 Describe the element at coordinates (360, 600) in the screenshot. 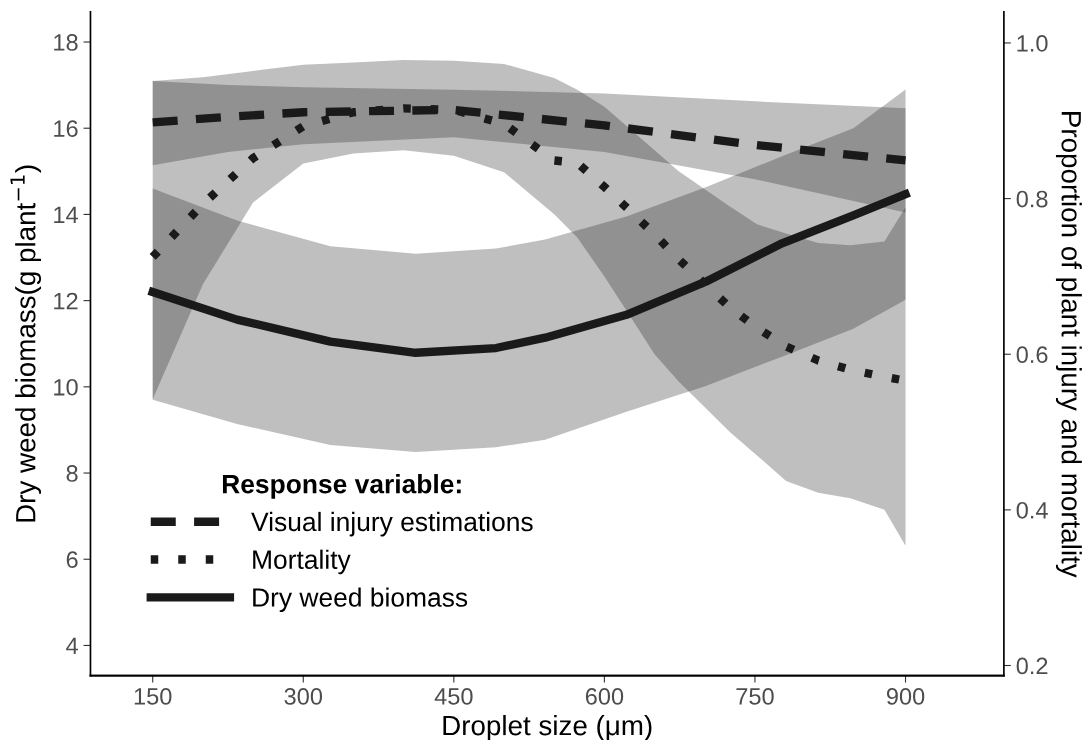

I see `legend-label: Dry weed biomass` at that location.